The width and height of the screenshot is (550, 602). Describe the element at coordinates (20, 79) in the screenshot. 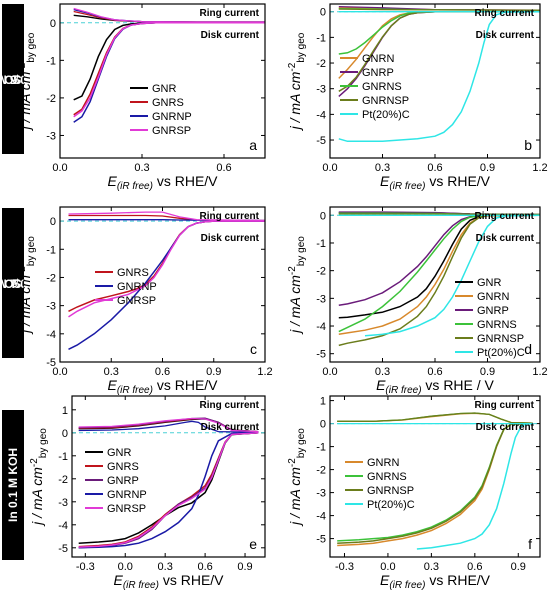

I see `row-label-h2so4: In 0.5 M H2SO4` at that location.